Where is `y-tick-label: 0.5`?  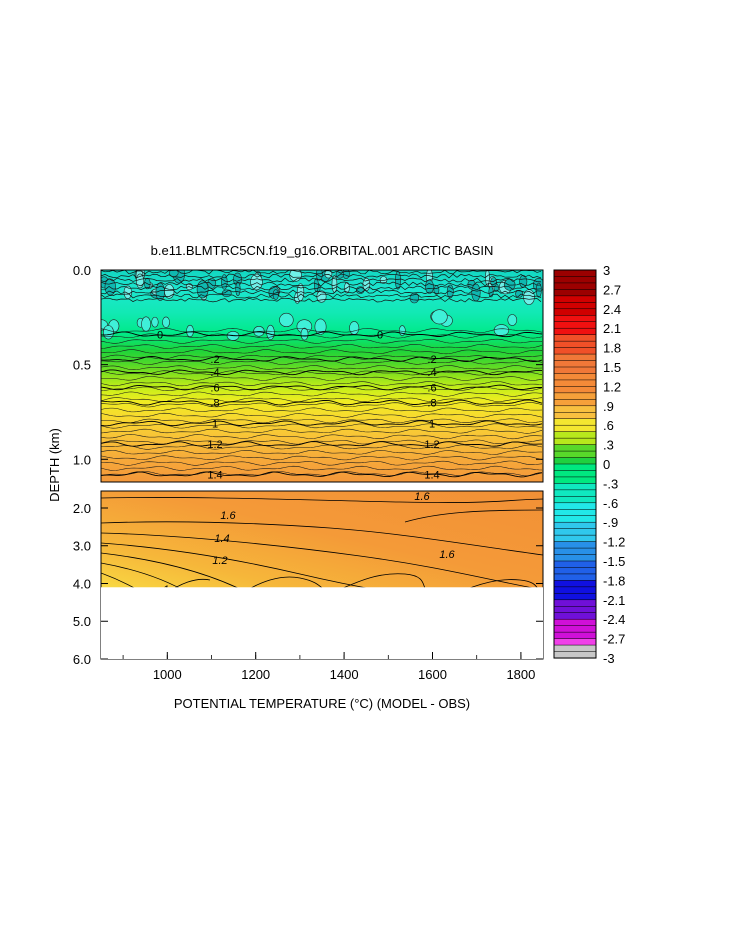 y-tick-label: 0.5 is located at coordinates (82, 365).